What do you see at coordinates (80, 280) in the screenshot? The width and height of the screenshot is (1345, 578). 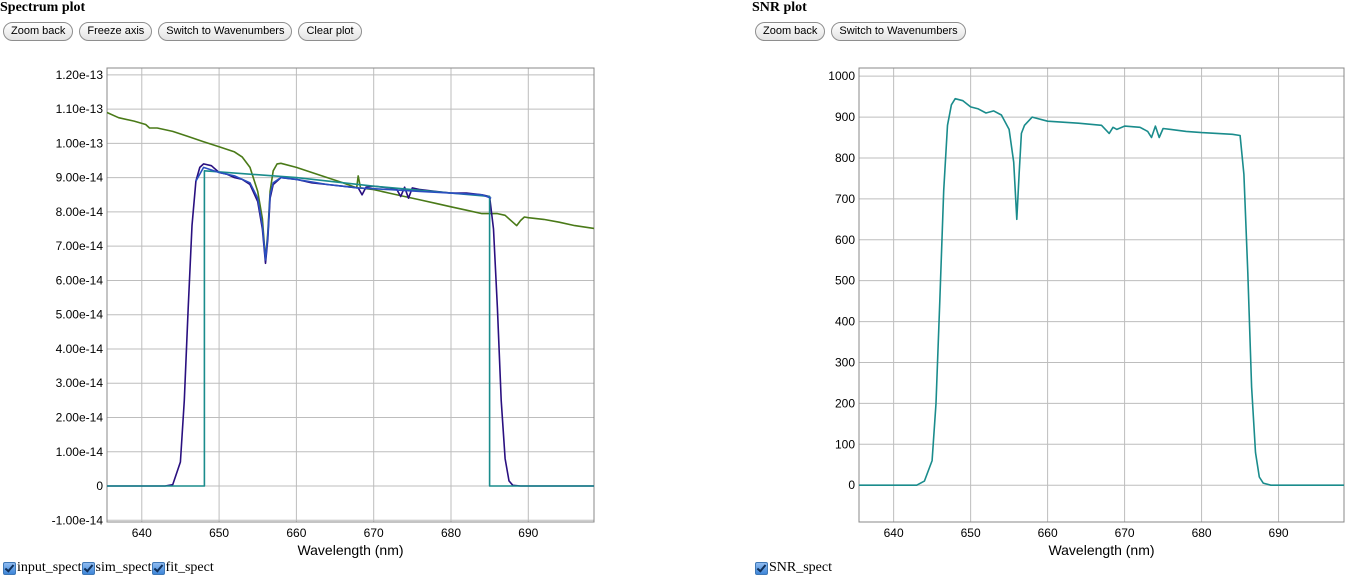 I see `y-tick-label: 6.00e-14` at bounding box center [80, 280].